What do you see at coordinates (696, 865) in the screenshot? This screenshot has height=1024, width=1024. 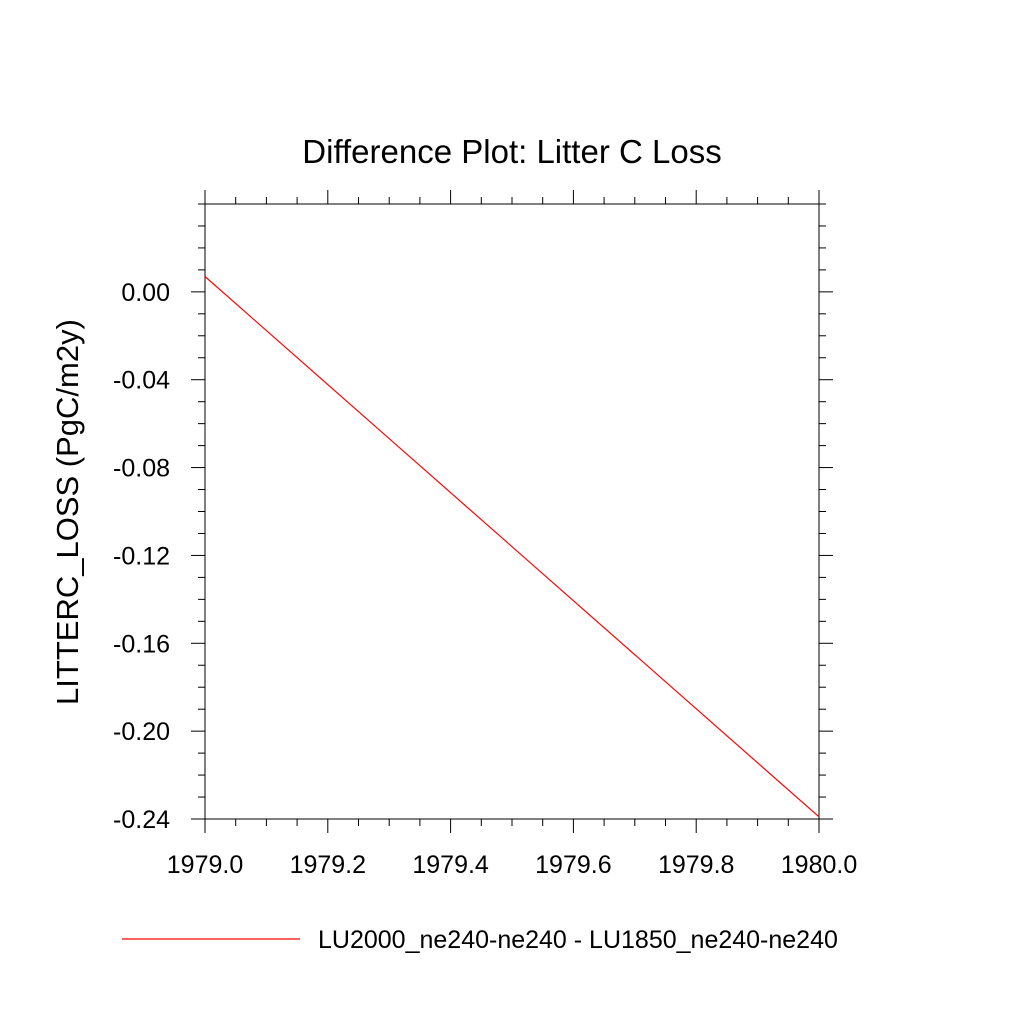 I see `x-tick-label: 1979.8` at bounding box center [696, 865].